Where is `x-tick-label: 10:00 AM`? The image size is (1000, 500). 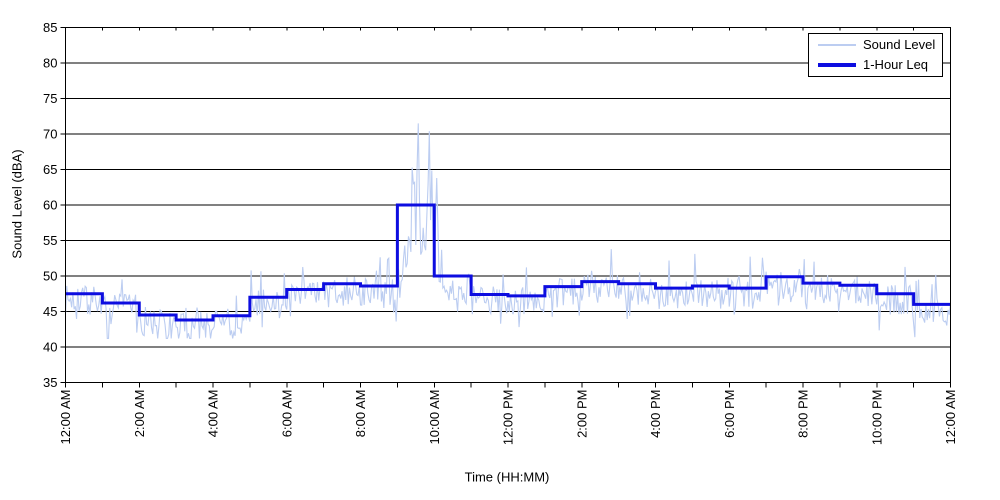 x-tick-label: 10:00 AM is located at coordinates (434, 417).